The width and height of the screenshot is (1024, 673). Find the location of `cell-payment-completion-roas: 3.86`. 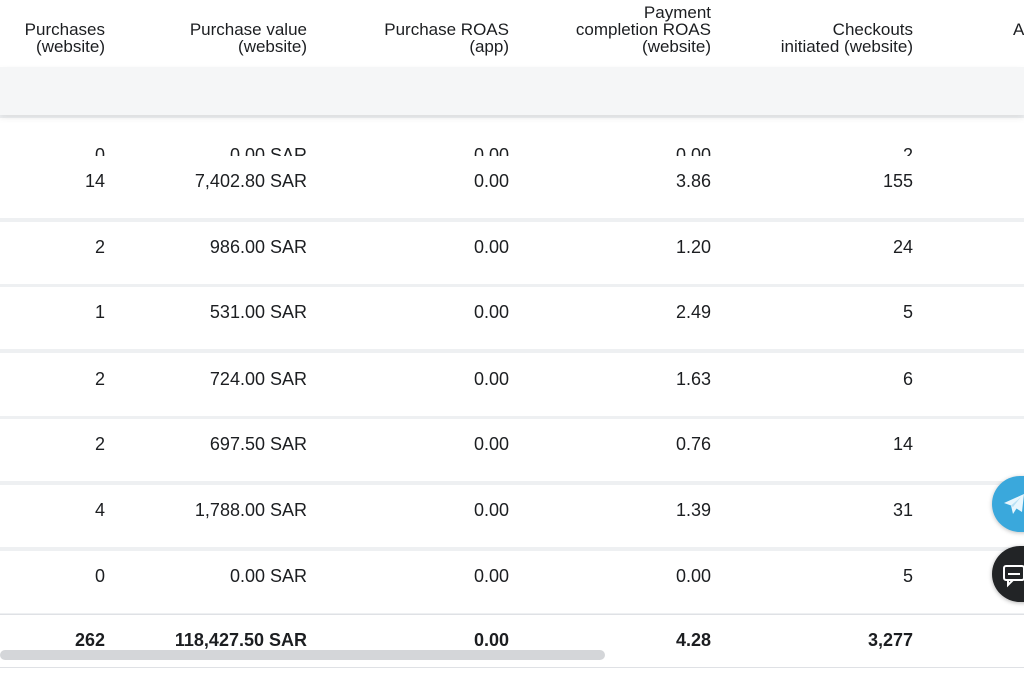

cell-payment-completion-roas: 3.86 is located at coordinates (693, 181).